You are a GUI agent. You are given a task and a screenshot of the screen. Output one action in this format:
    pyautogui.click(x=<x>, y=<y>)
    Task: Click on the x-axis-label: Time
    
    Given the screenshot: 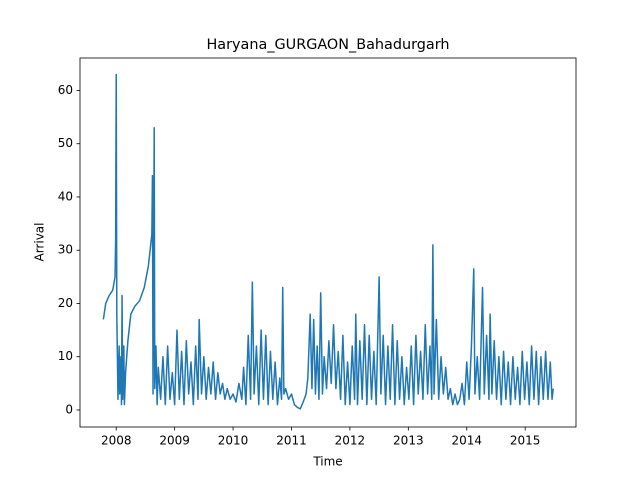 What is the action you would take?
    pyautogui.click(x=327, y=462)
    